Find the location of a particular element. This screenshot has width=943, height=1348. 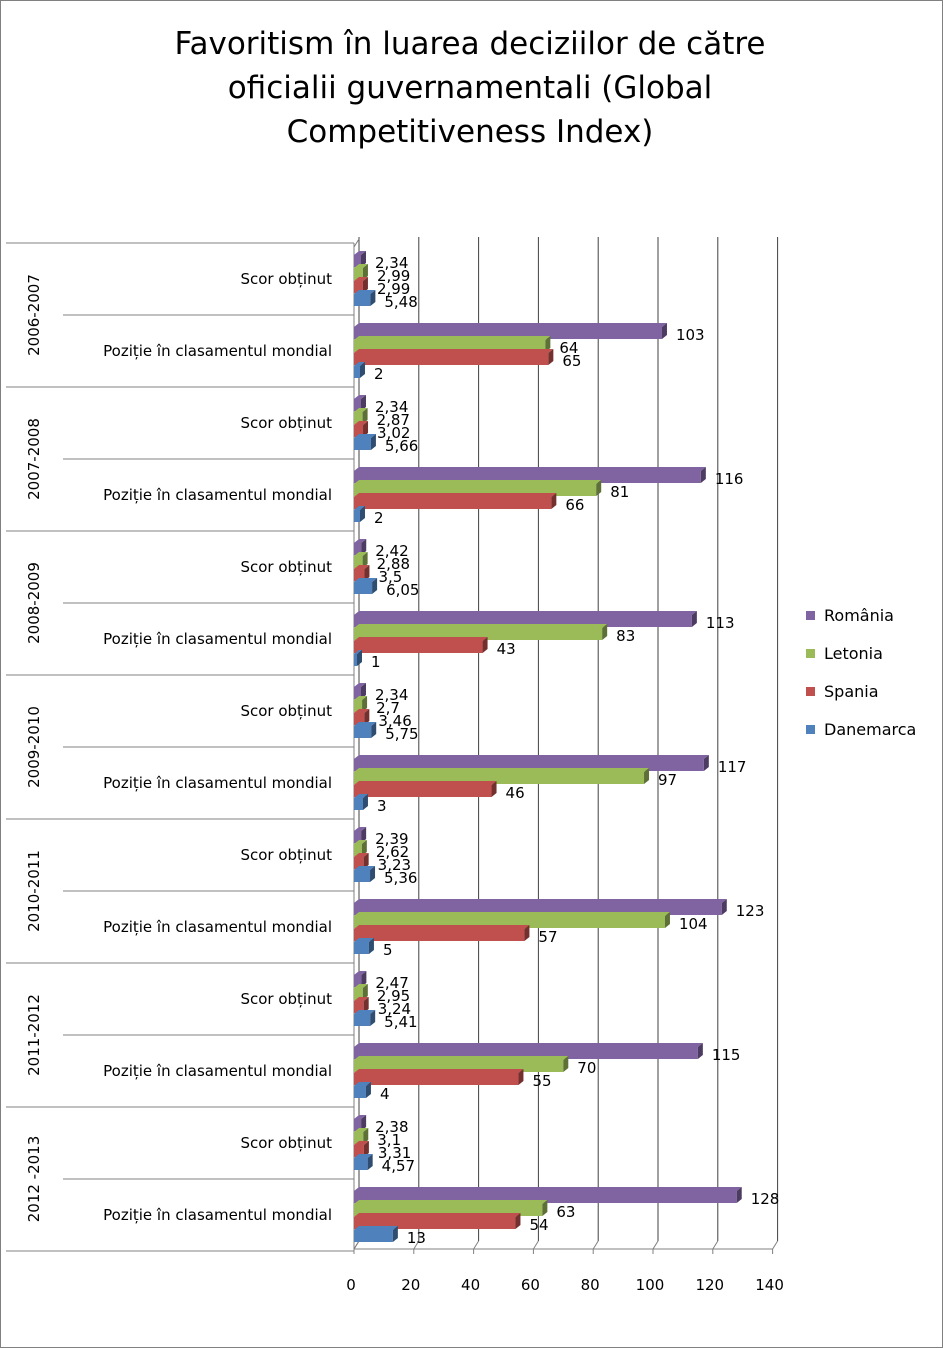

period-label: 2010-2011 is located at coordinates (34, 891).